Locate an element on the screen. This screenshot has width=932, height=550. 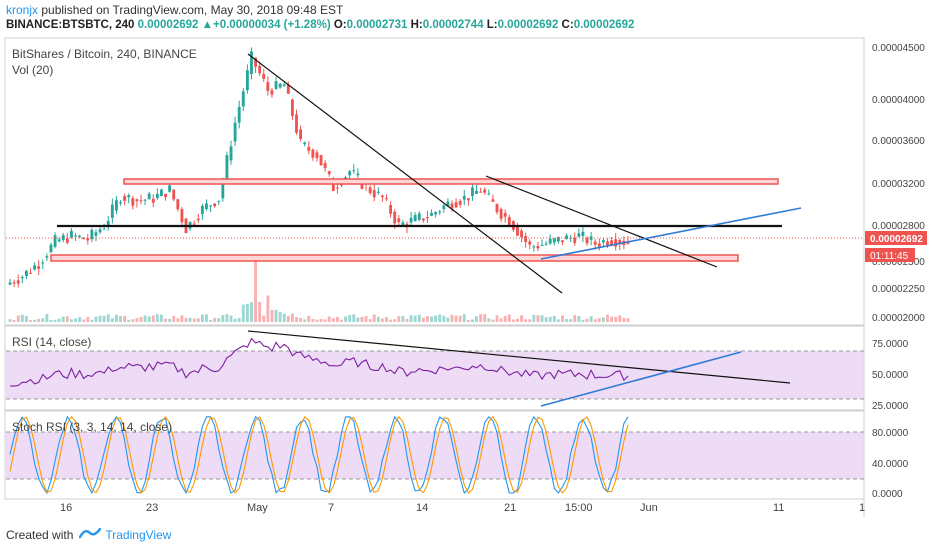
rsi-descending-trendline is located at coordinates (519, 357).